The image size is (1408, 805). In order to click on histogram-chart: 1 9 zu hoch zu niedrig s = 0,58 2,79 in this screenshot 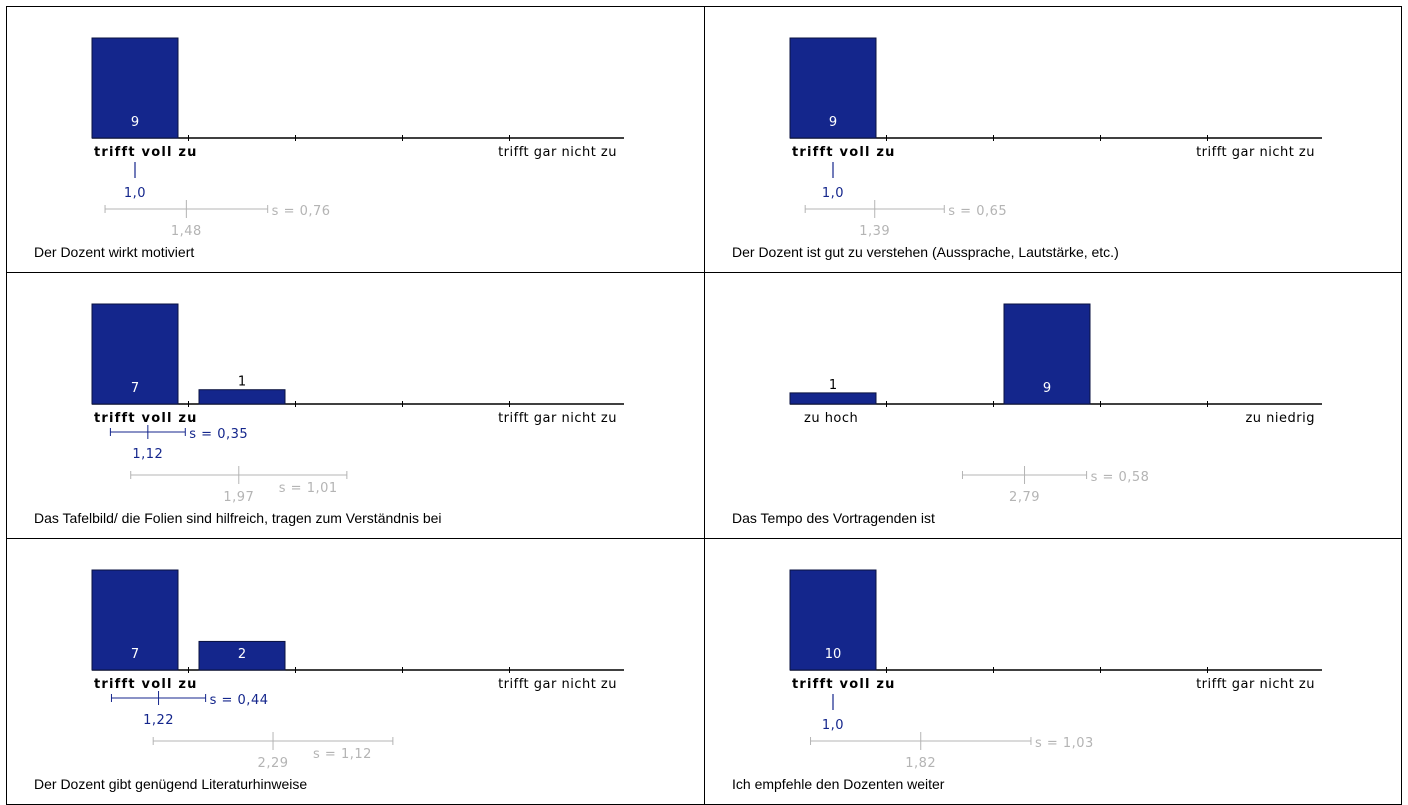, I will do `click(1055, 404)`.